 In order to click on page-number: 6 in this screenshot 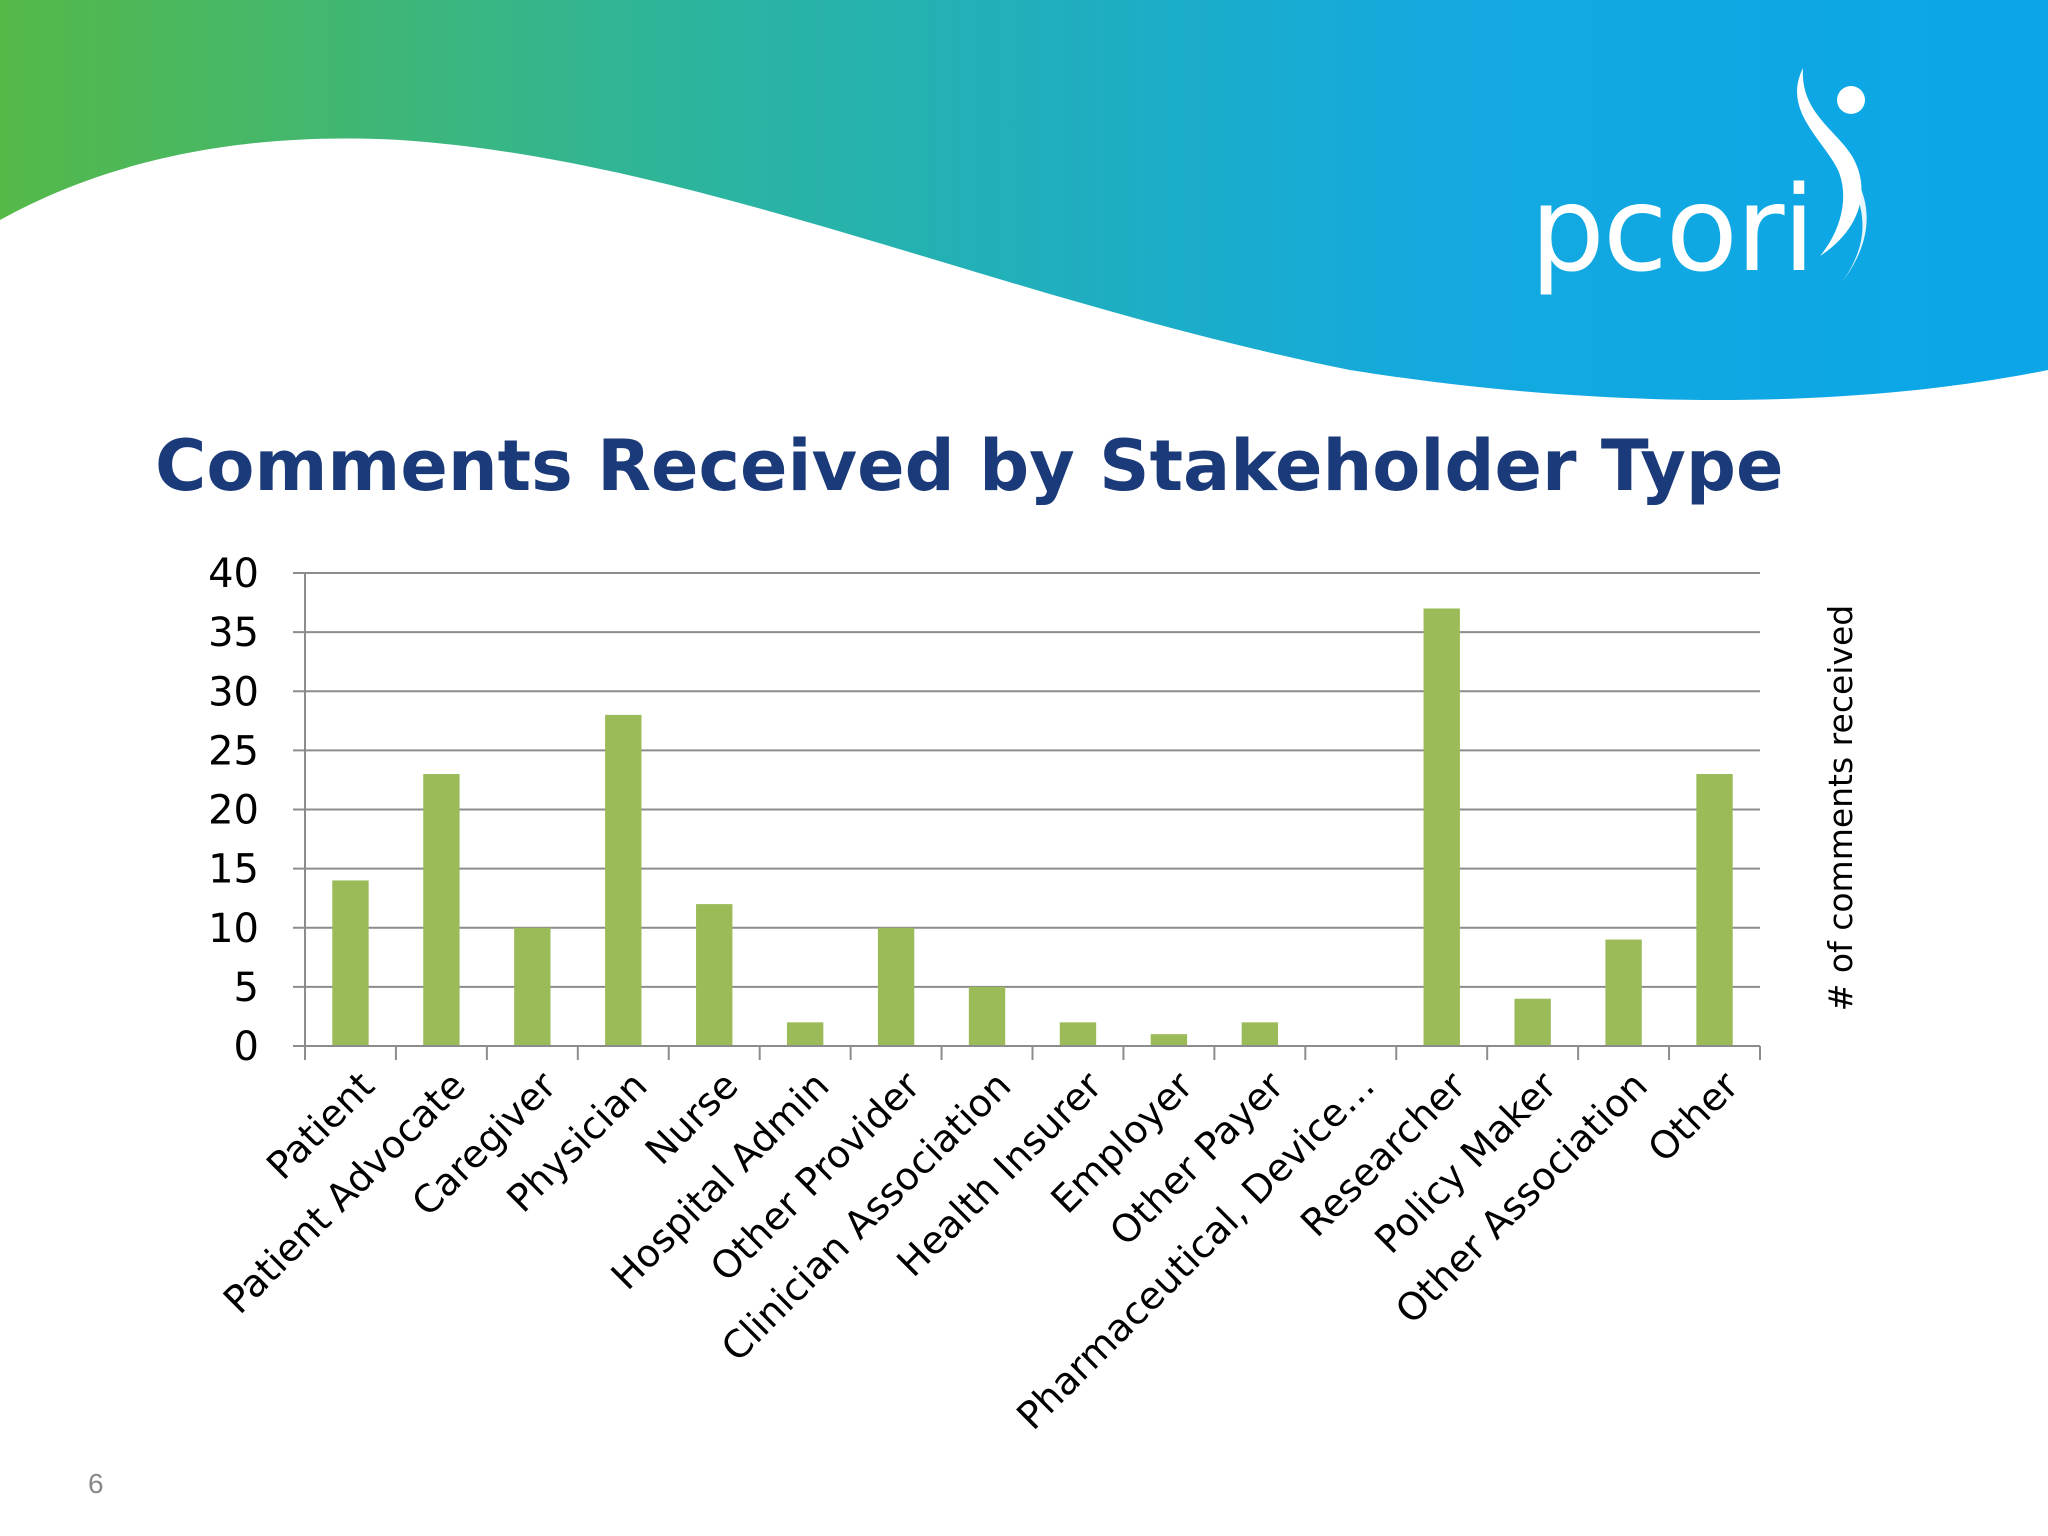, I will do `click(96, 1483)`.